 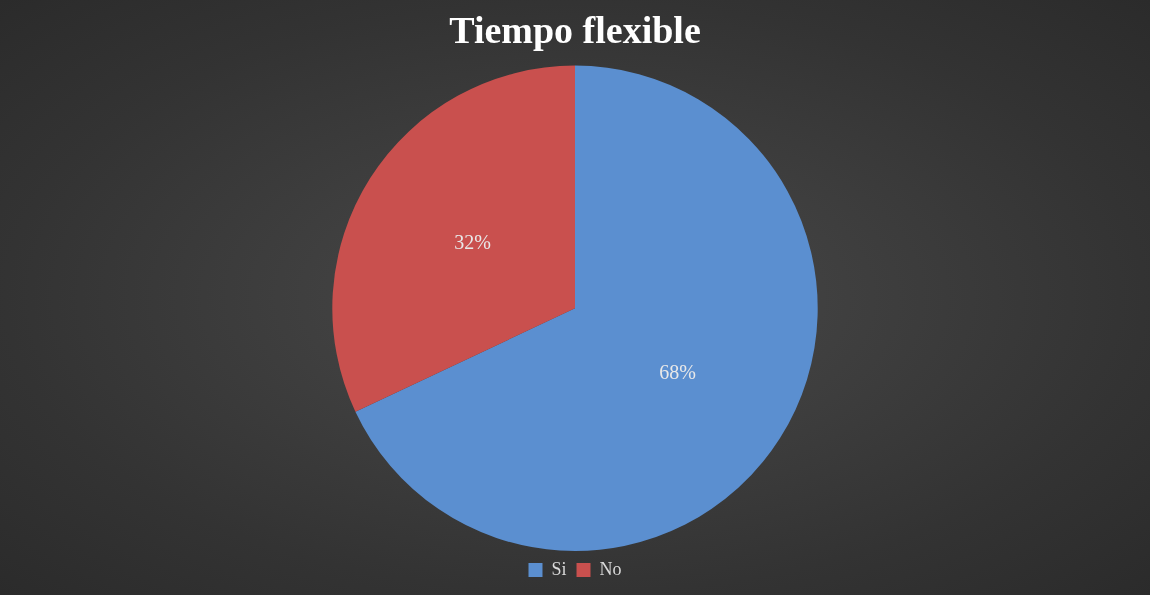 What do you see at coordinates (677, 371) in the screenshot?
I see `data-label: 68%` at bounding box center [677, 371].